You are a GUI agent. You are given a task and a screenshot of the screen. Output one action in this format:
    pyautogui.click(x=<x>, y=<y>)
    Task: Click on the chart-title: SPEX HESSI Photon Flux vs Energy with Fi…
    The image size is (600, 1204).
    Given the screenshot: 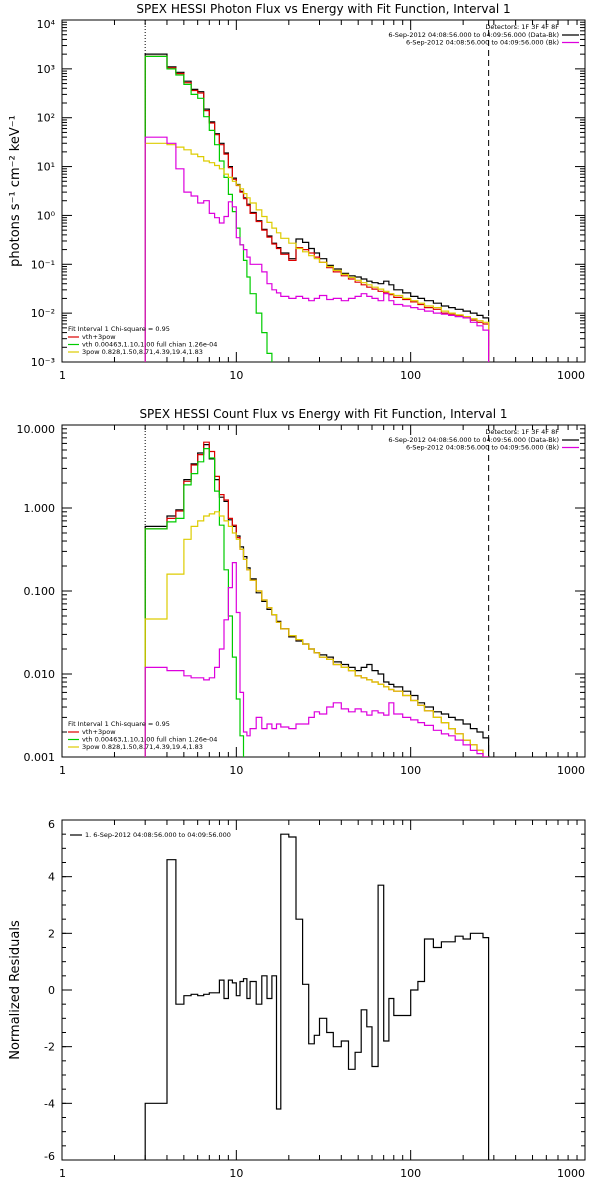 What is the action you would take?
    pyautogui.click(x=323, y=9)
    